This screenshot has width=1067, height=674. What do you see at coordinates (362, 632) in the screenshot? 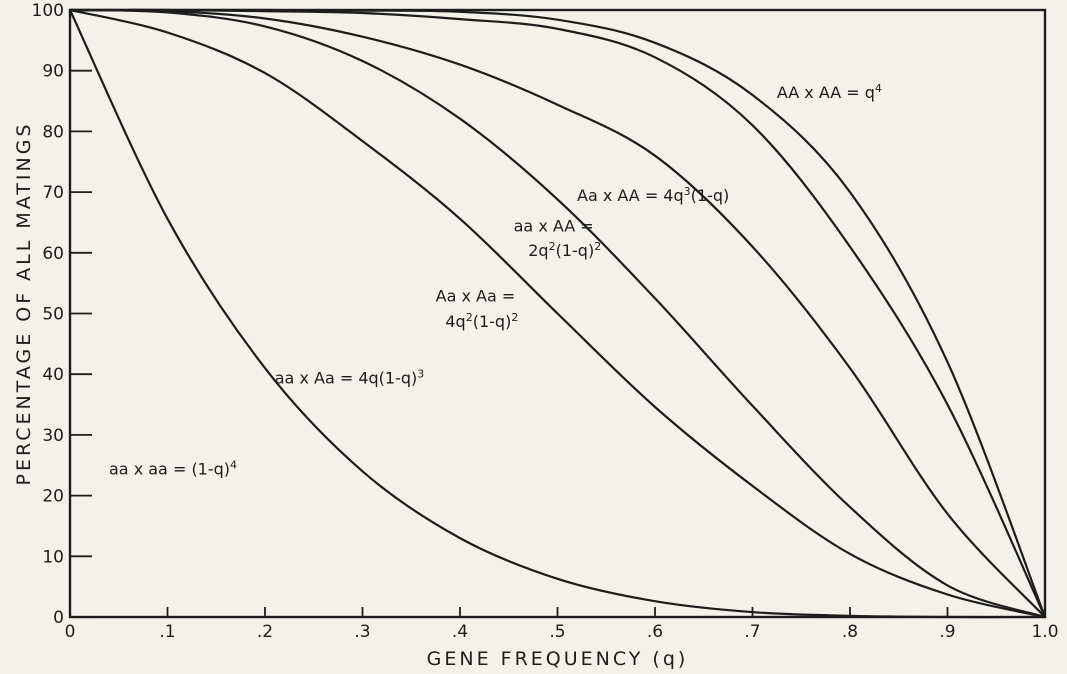
I see `x-tick-label: .3` at bounding box center [362, 632].